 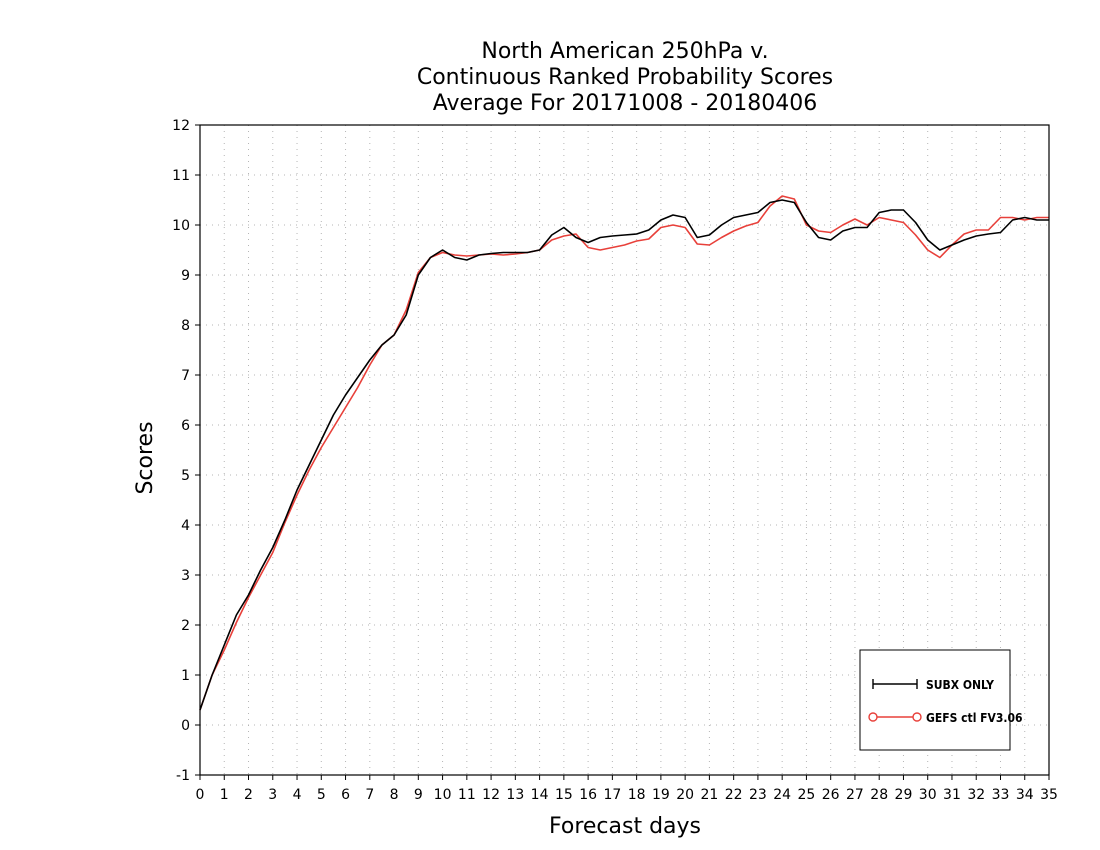 What do you see at coordinates (418, 795) in the screenshot?
I see `x-tick-label: 9` at bounding box center [418, 795].